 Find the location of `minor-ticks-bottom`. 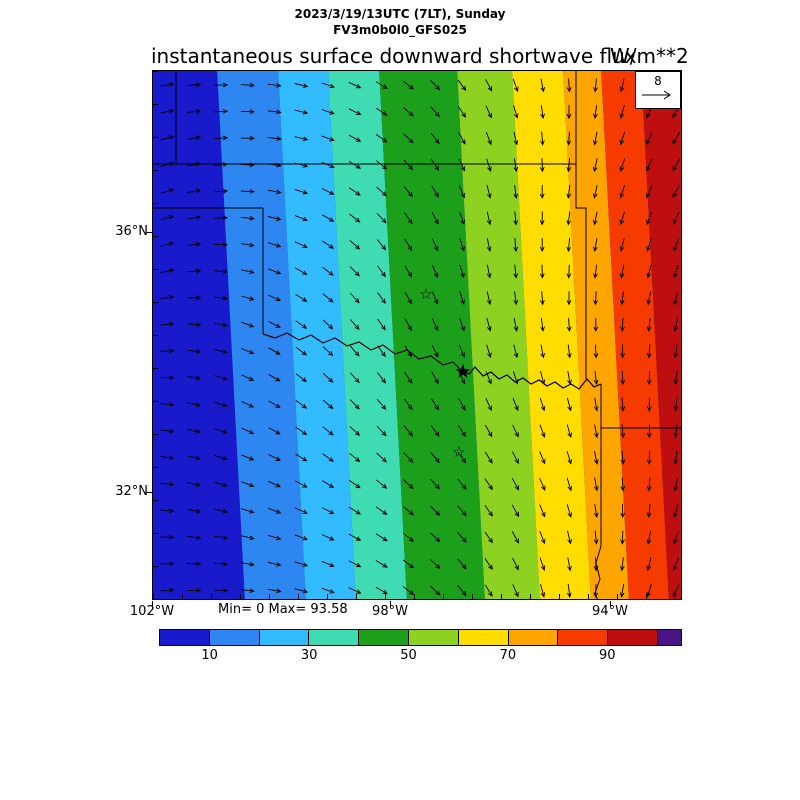

minor-ticks-bottom is located at coordinates (417, 596).